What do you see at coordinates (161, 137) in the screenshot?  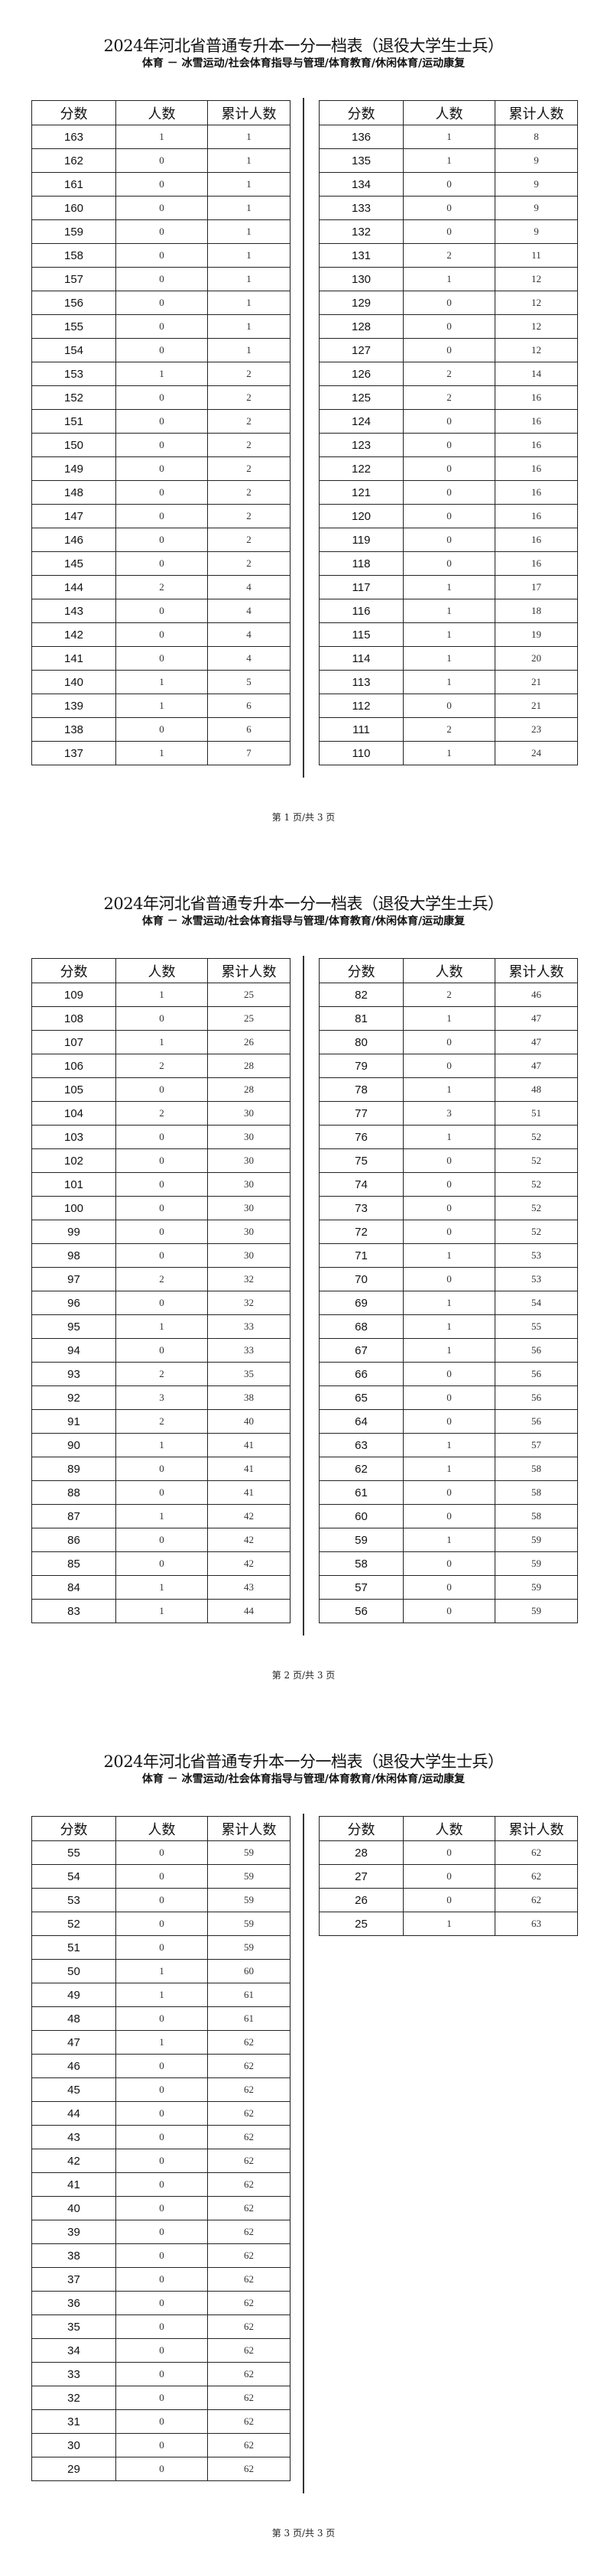 I see `table-row: 163 1 1` at bounding box center [161, 137].